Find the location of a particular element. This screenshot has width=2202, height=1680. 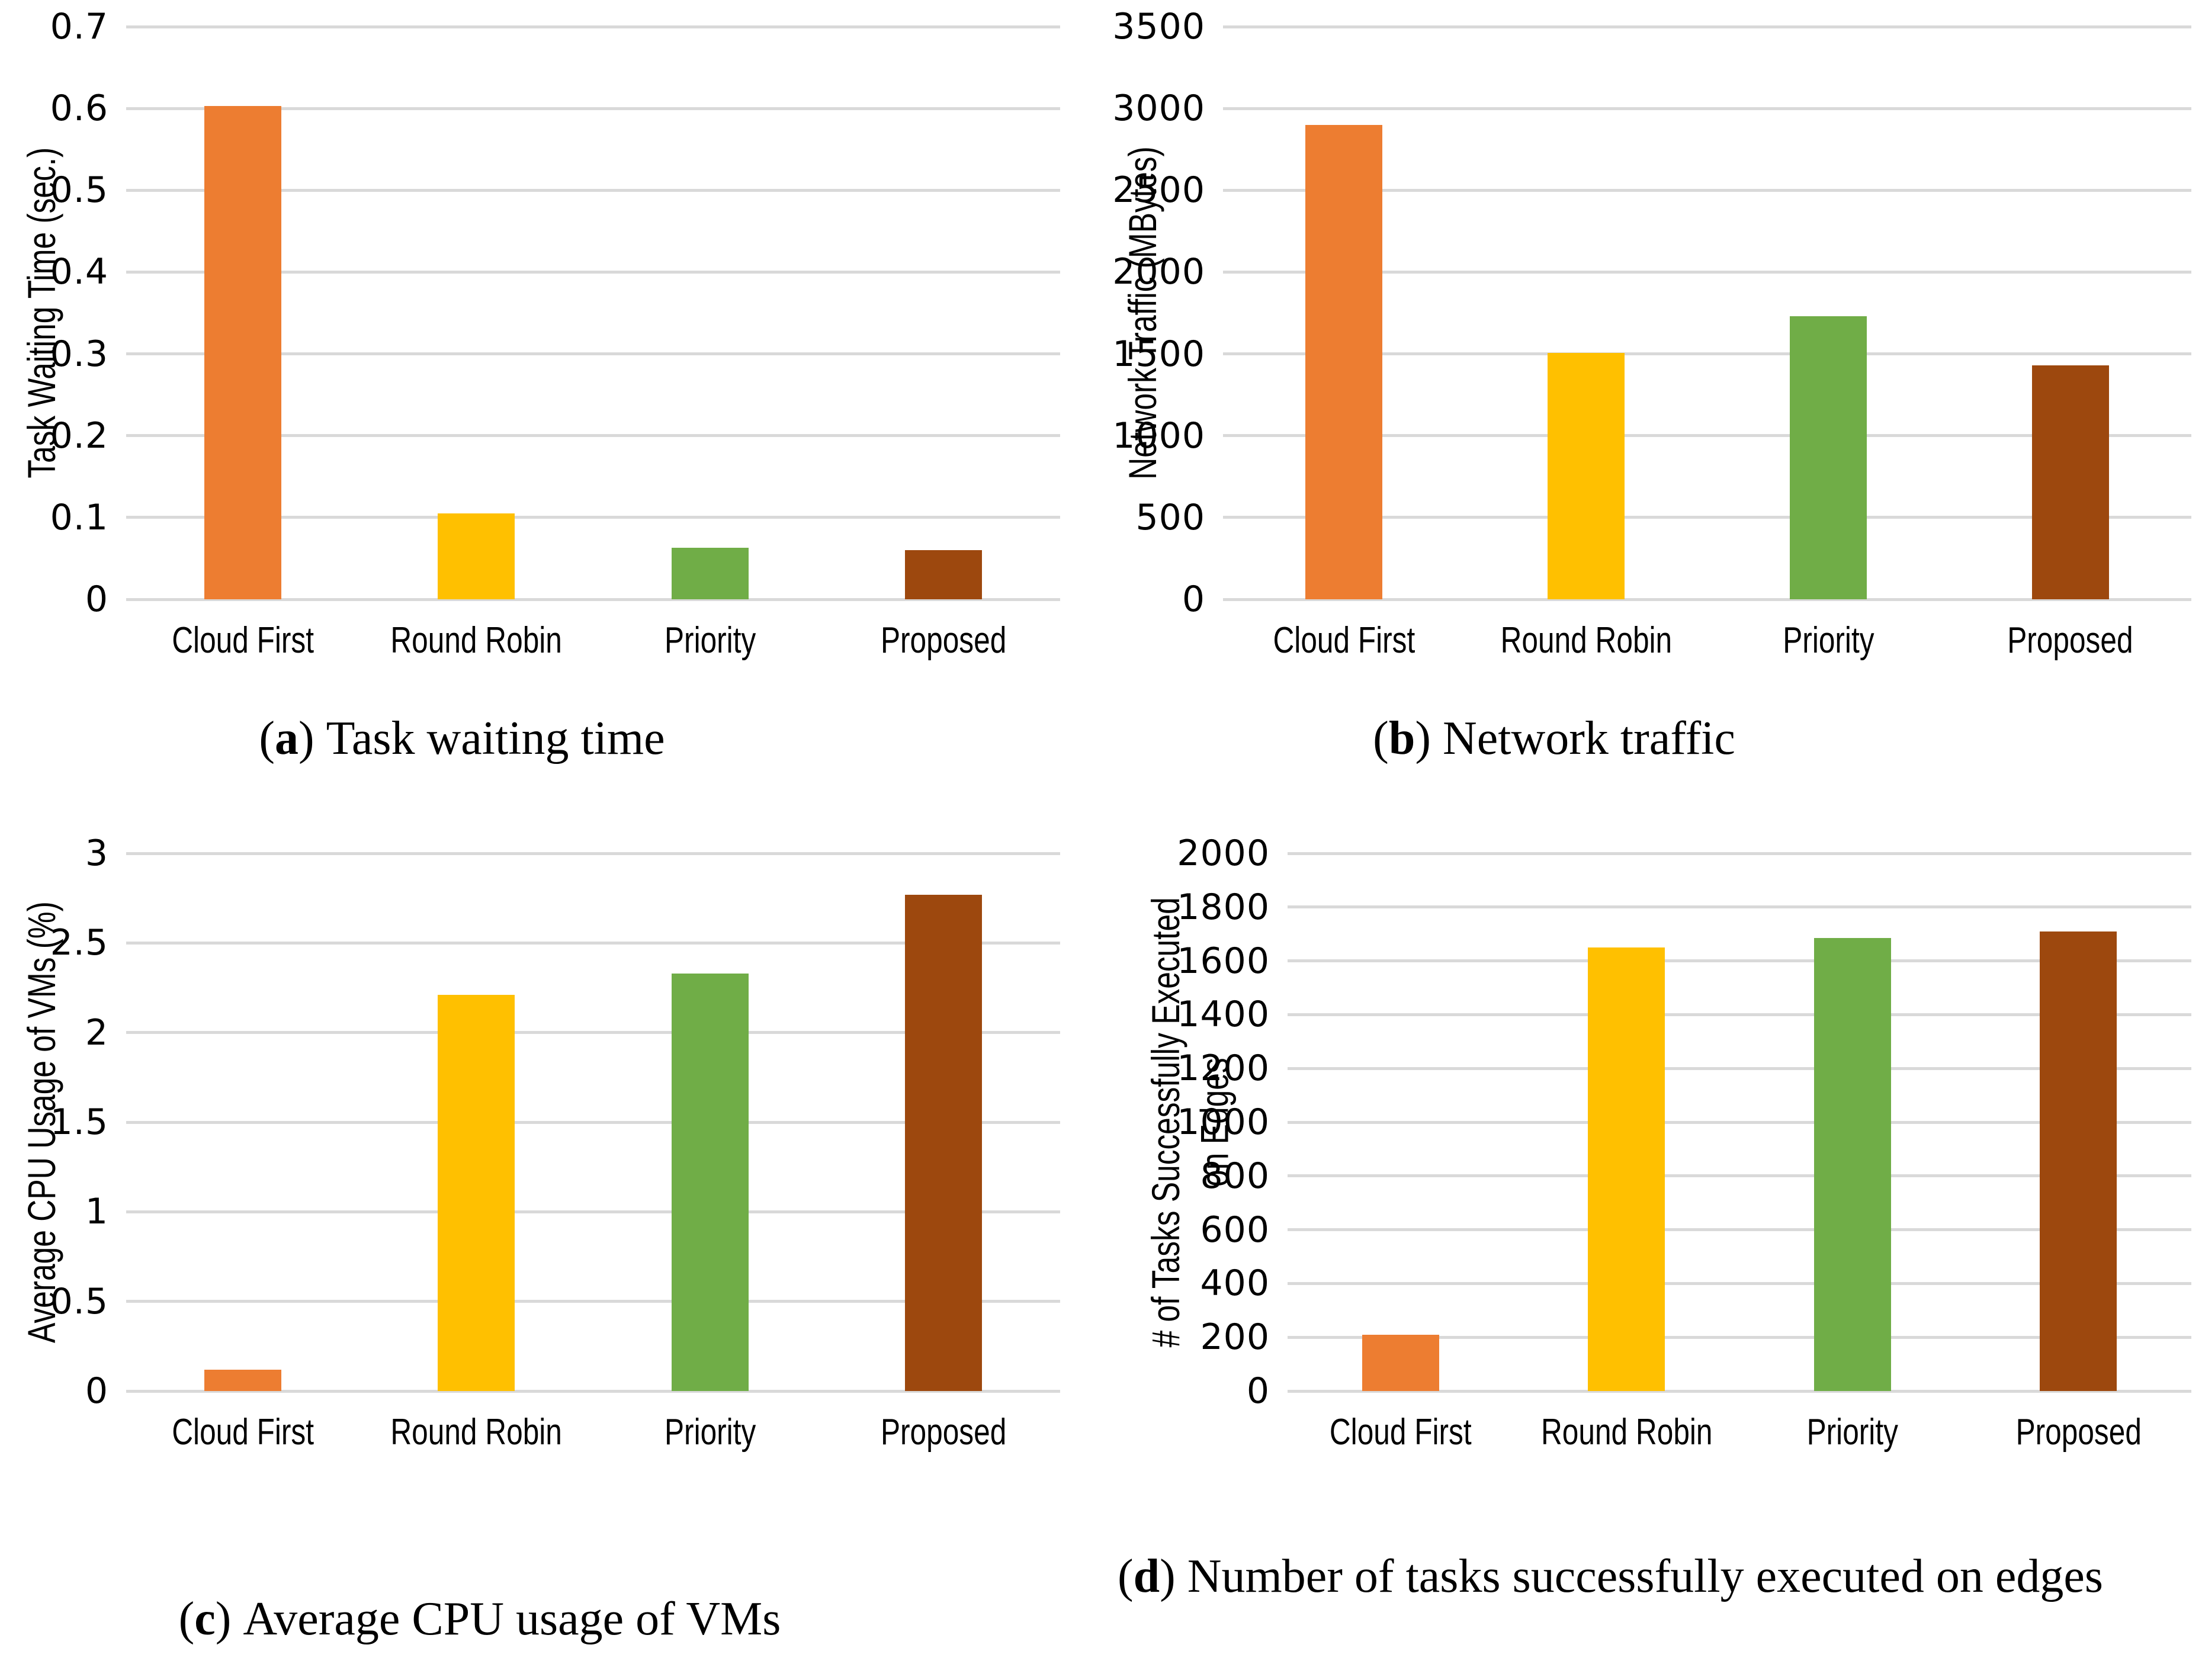

caption-a: (a) Task waiting time is located at coordinates (462, 738).